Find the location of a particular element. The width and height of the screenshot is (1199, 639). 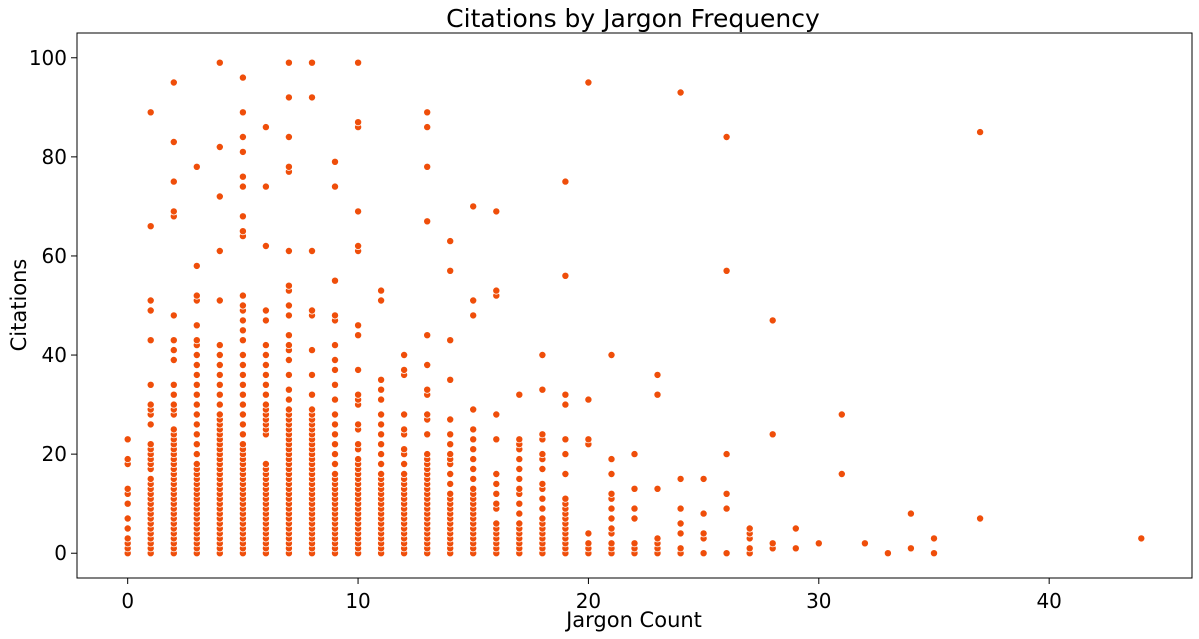

y-tick-label: 80 is located at coordinates (54, 157).